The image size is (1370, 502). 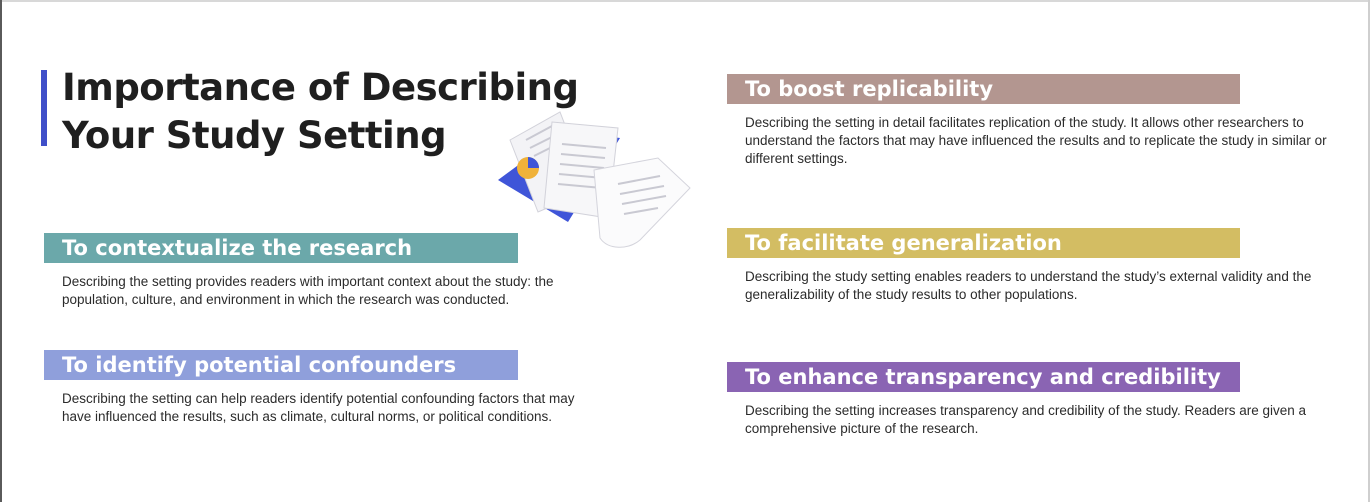 I want to click on right-border, so click(x=1369, y=251).